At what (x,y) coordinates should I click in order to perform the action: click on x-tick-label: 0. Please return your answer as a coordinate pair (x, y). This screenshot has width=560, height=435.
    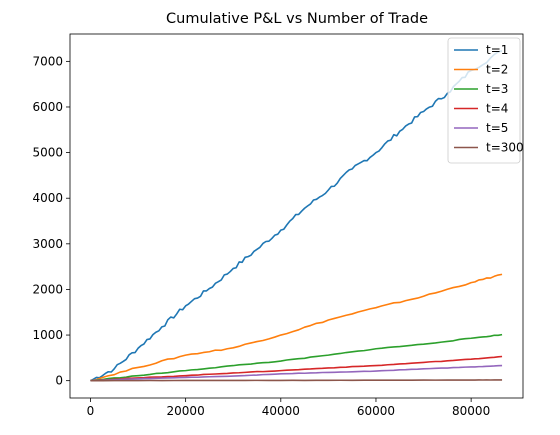
    Looking at the image, I should click on (91, 411).